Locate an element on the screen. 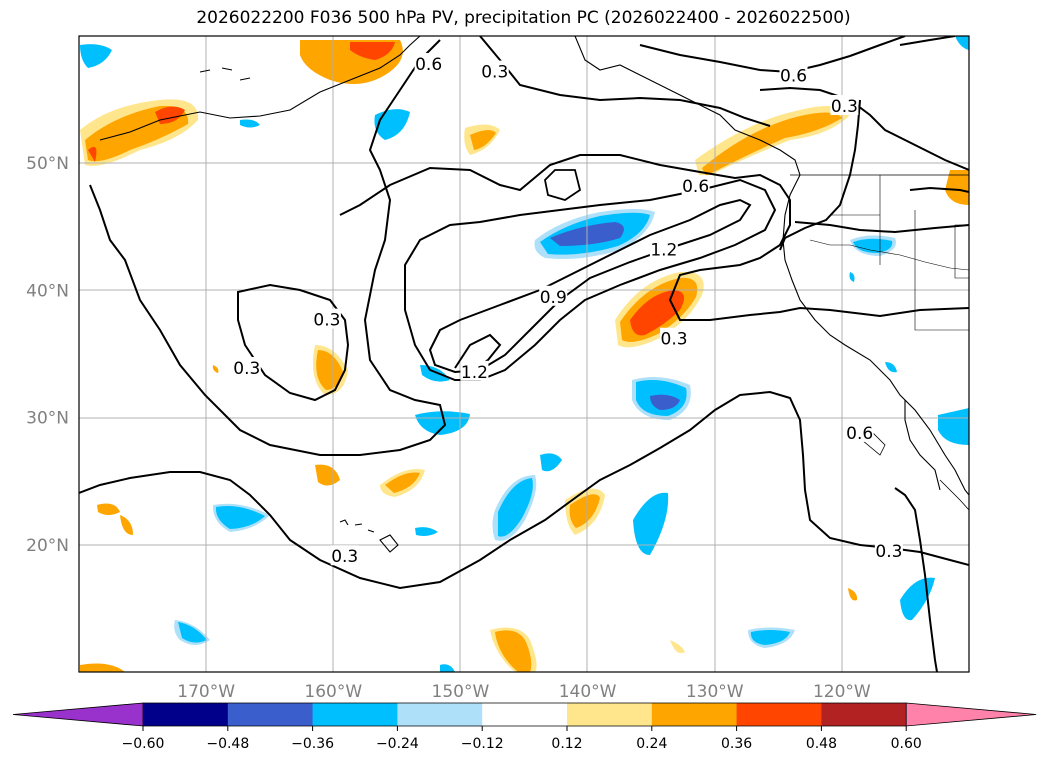 This screenshot has width=1047, height=765. lon-label: 160°W is located at coordinates (333, 692).